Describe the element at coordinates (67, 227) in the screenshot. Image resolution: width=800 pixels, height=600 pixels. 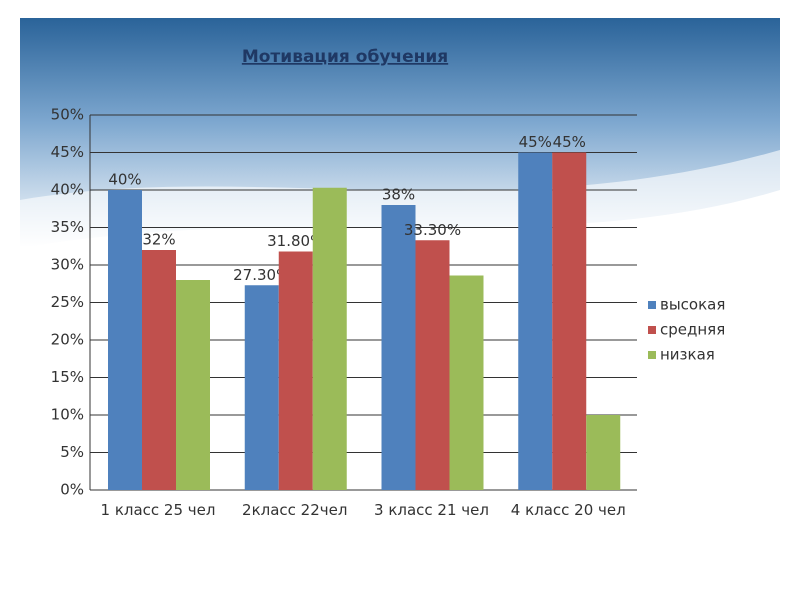
I see `y-tick-label: 35%` at that location.